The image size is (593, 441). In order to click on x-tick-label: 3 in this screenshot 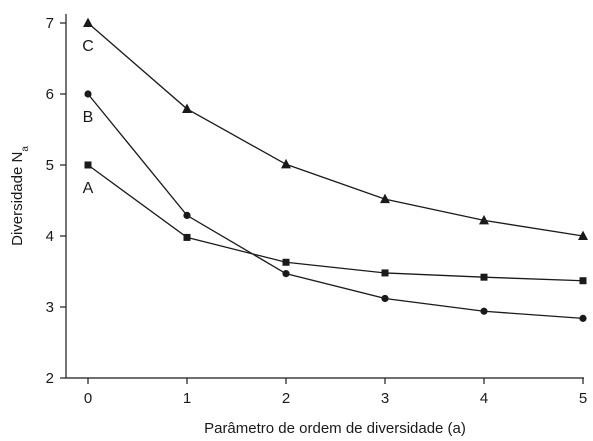, I will do `click(385, 398)`.